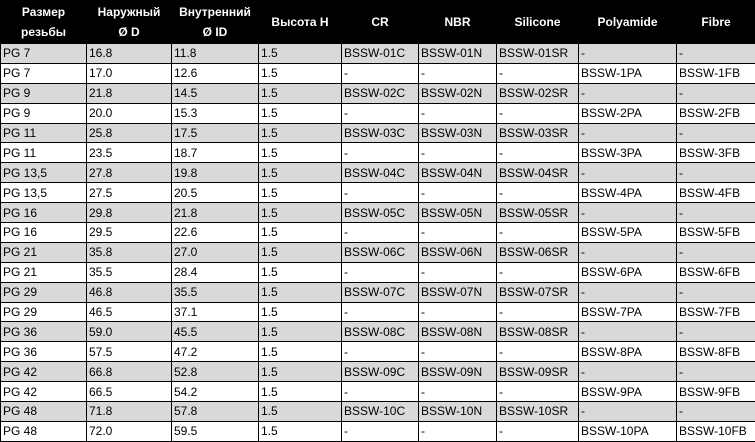 Image resolution: width=755 pixels, height=442 pixels. Describe the element at coordinates (380, 292) in the screenshot. I see `cell-cr: BSSW-07C` at that location.